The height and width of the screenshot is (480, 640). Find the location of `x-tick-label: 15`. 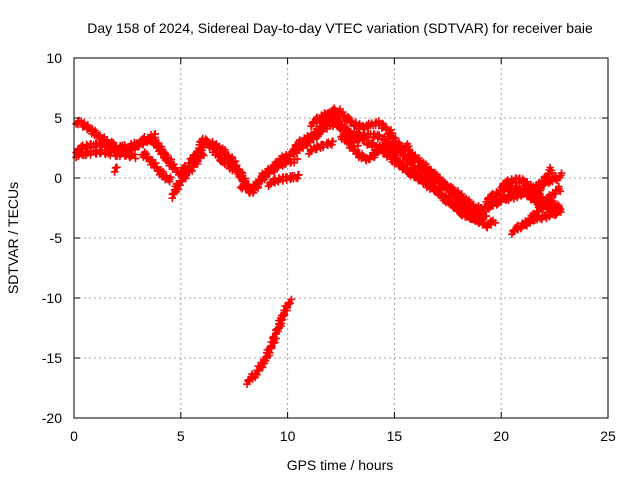

x-tick-label: 15 is located at coordinates (395, 436).